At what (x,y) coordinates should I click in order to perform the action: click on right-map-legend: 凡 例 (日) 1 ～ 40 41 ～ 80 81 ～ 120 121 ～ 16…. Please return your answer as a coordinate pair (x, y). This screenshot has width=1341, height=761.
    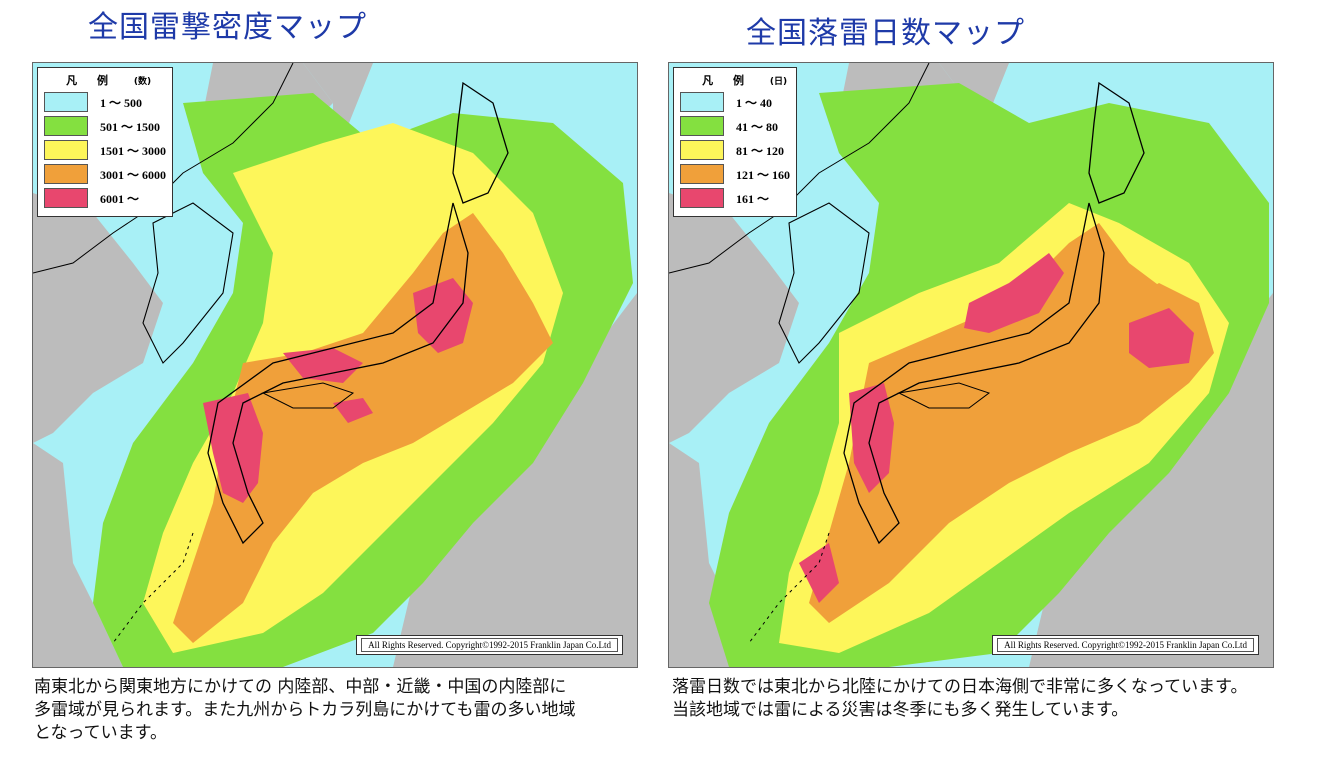
    Looking at the image, I should click on (735, 142).